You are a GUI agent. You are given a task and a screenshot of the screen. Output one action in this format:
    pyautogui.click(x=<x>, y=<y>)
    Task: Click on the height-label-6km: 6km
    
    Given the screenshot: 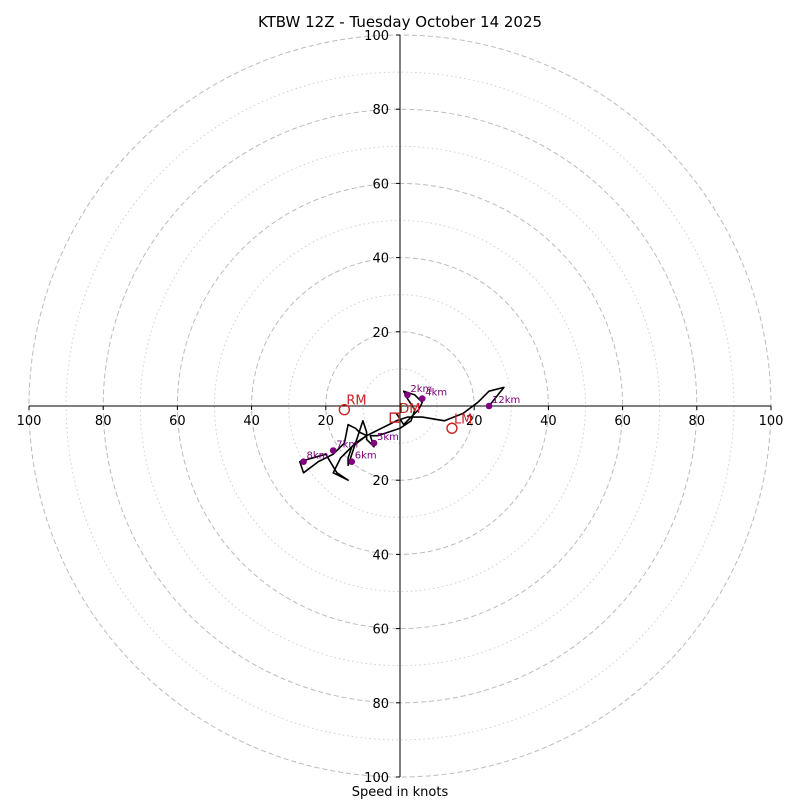 What is the action you would take?
    pyautogui.click(x=366, y=456)
    